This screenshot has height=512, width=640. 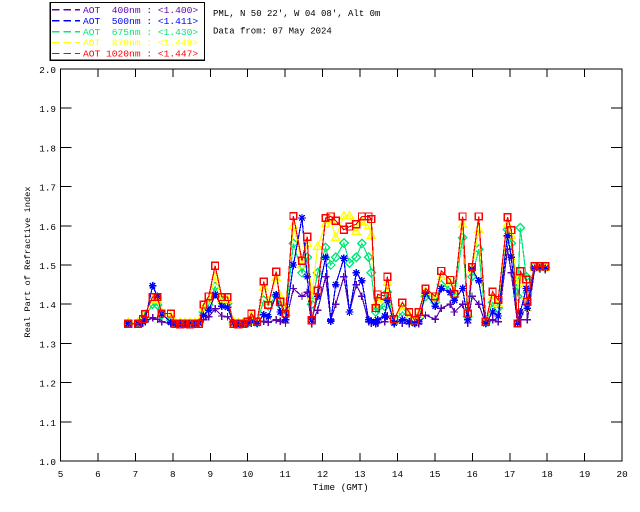 I want to click on svg-text: 1.2, so click(x=47, y=384).